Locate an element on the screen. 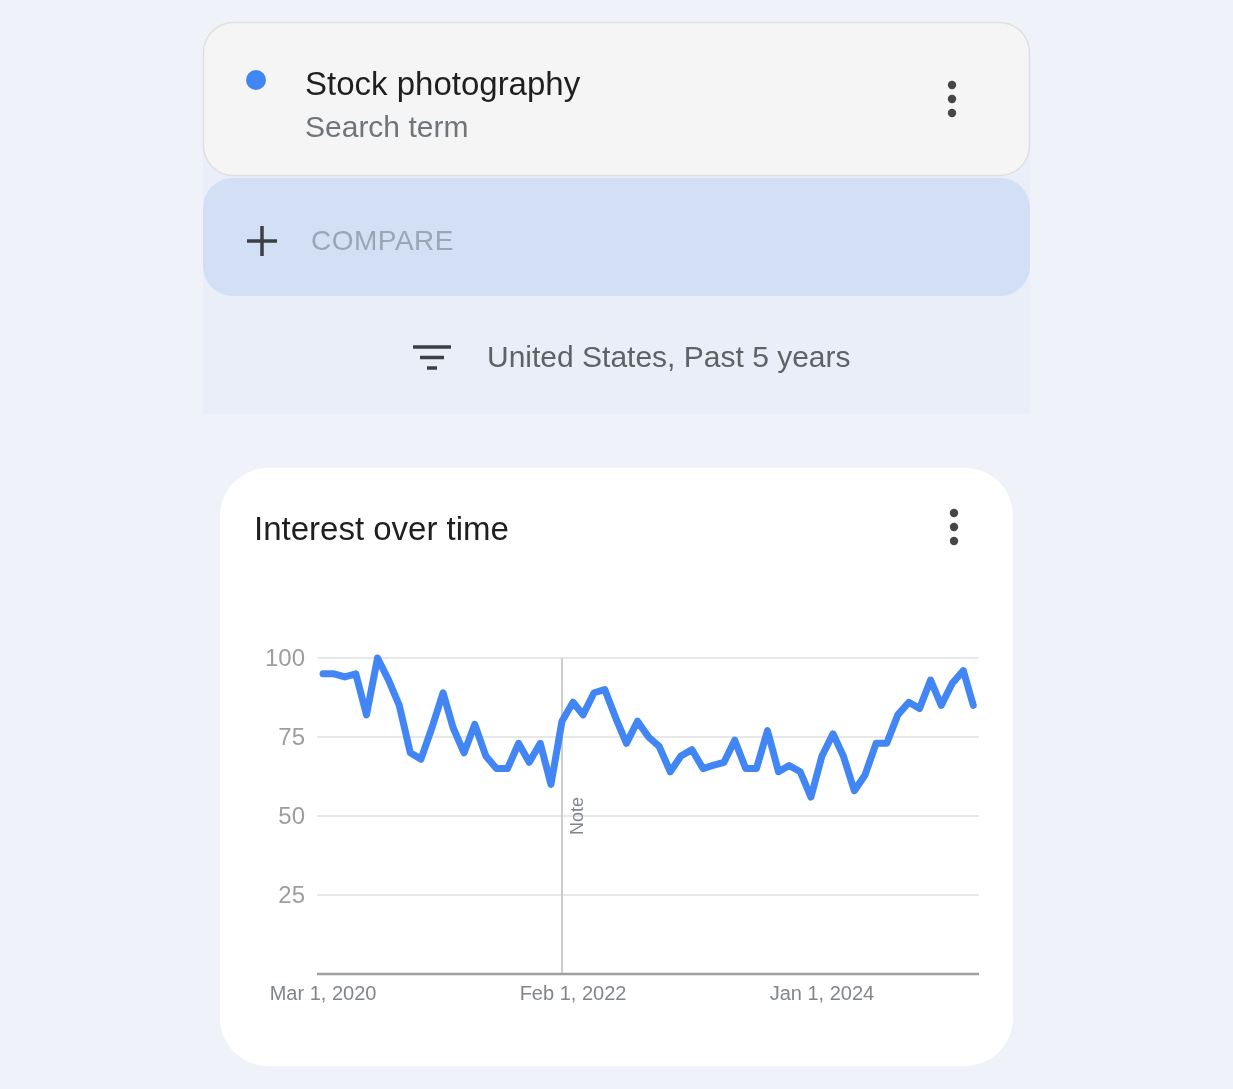 This screenshot has width=1233, height=1089. x-tick-label: Feb 1, 2022 is located at coordinates (573, 993).